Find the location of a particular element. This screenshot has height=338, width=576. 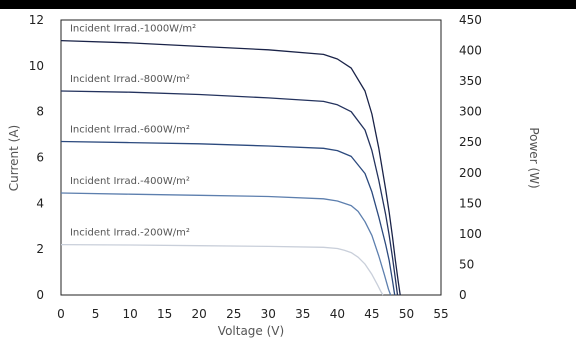

top-border-bar is located at coordinates (288, 4).